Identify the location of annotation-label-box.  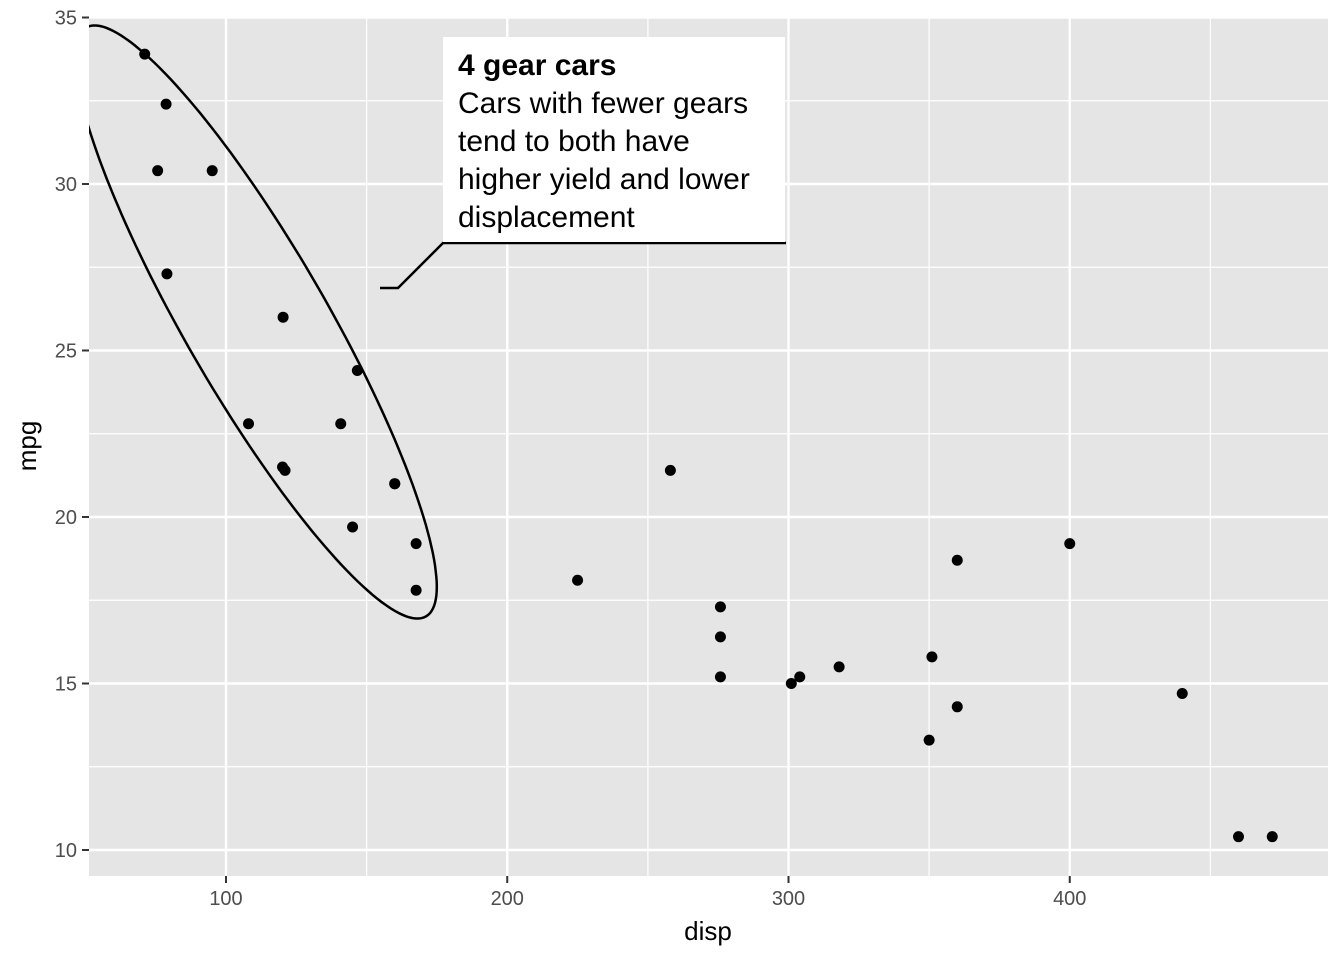
(614, 139).